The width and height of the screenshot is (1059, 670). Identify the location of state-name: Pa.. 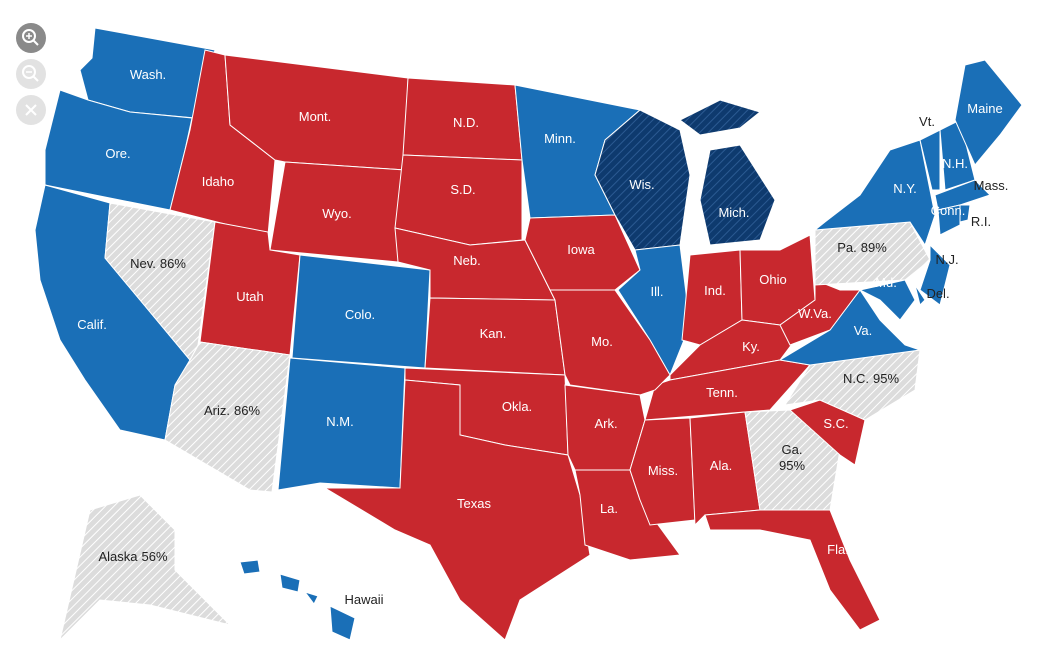
(847, 247).